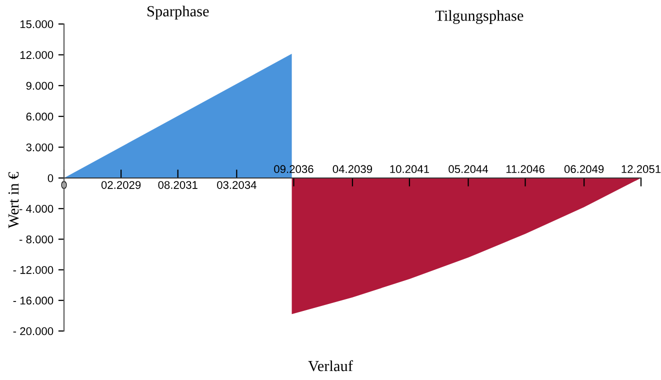 The width and height of the screenshot is (661, 380). Describe the element at coordinates (51, 178) in the screenshot. I see `y-tick-label: 0` at that location.